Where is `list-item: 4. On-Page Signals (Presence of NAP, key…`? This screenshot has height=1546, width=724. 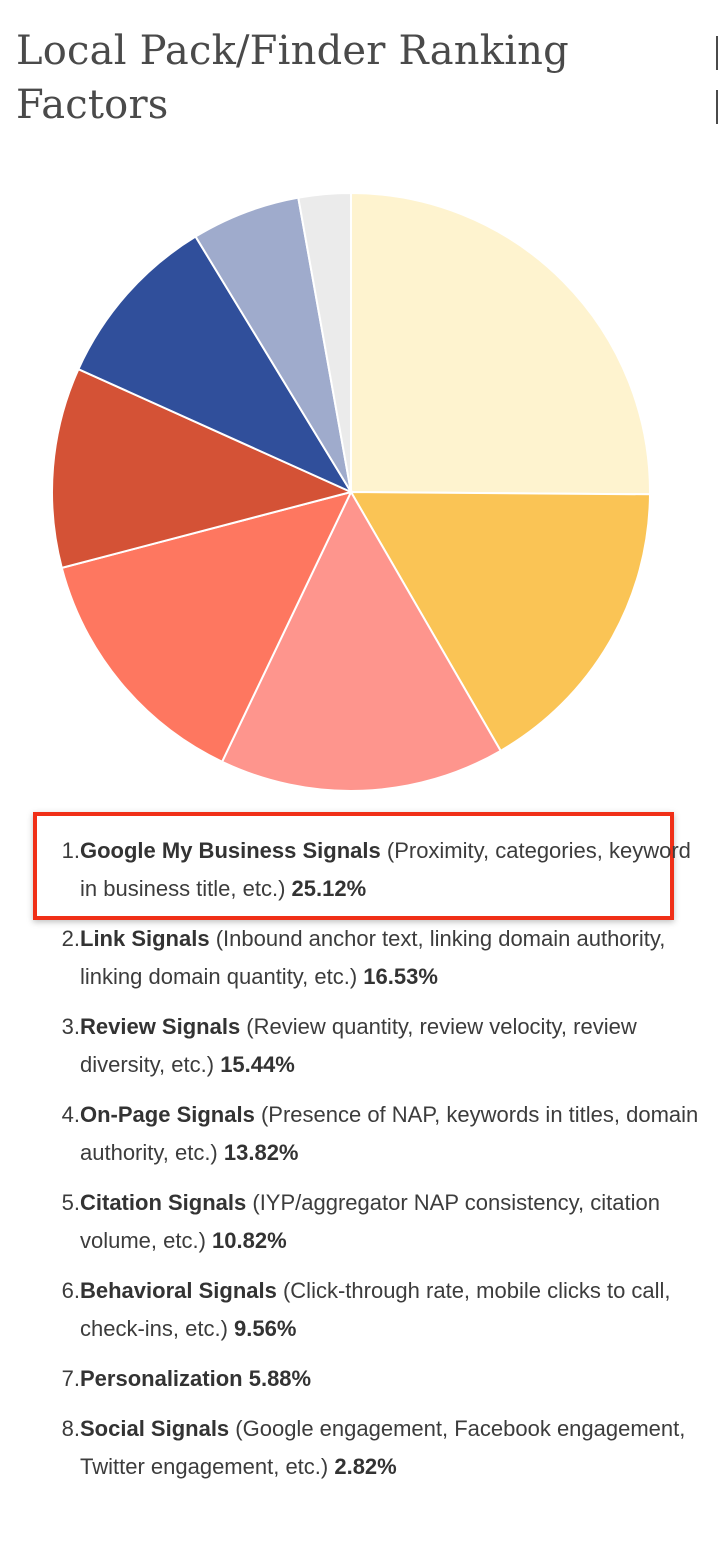
list-item: 4. On-Page Signals (Presence of NAP, key… is located at coordinates (375, 1134).